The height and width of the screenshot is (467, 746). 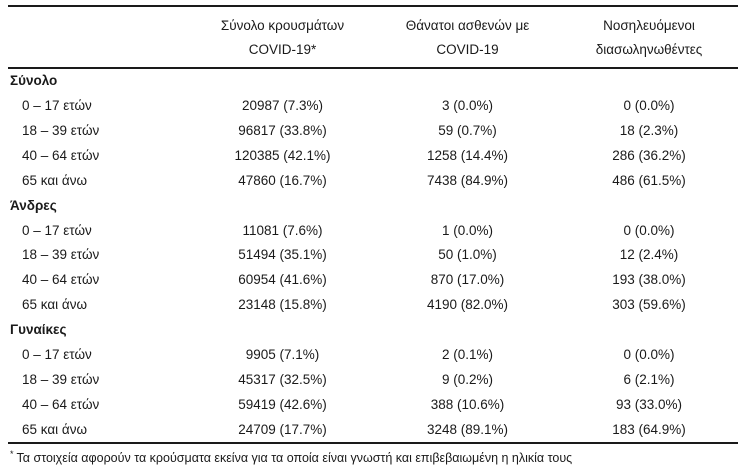 I want to click on cell-cases: 51494 (35.1%), so click(x=282, y=255).